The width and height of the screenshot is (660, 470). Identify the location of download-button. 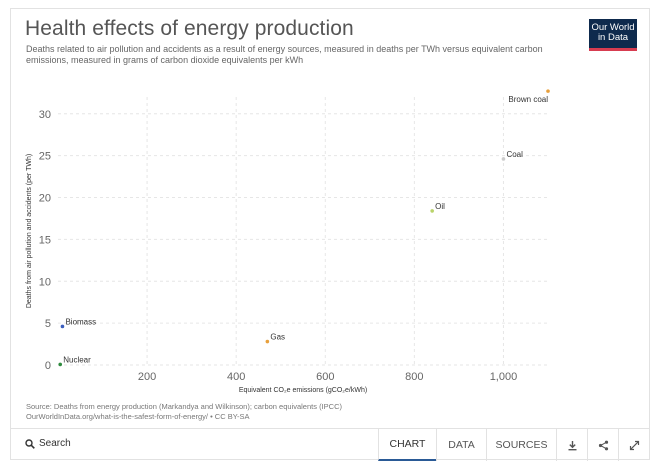
(571, 445).